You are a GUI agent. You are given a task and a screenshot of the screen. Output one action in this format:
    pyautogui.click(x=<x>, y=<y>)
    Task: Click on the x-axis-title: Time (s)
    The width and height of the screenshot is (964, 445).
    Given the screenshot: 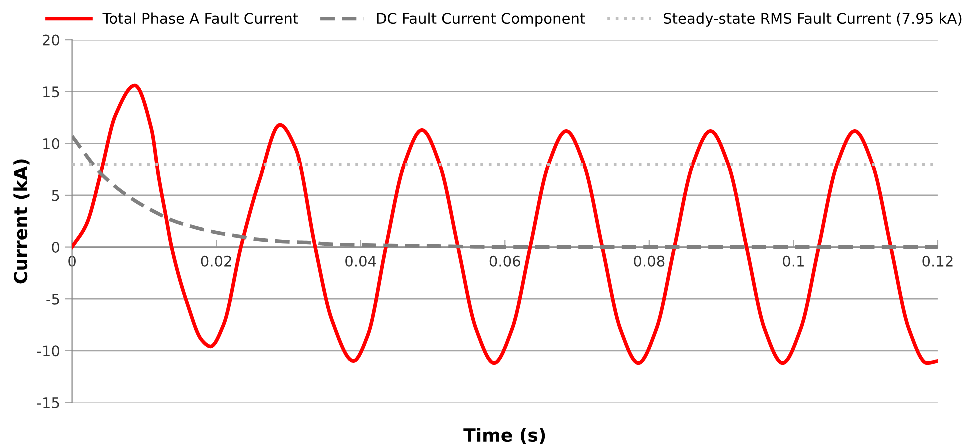 What is the action you would take?
    pyautogui.click(x=505, y=436)
    